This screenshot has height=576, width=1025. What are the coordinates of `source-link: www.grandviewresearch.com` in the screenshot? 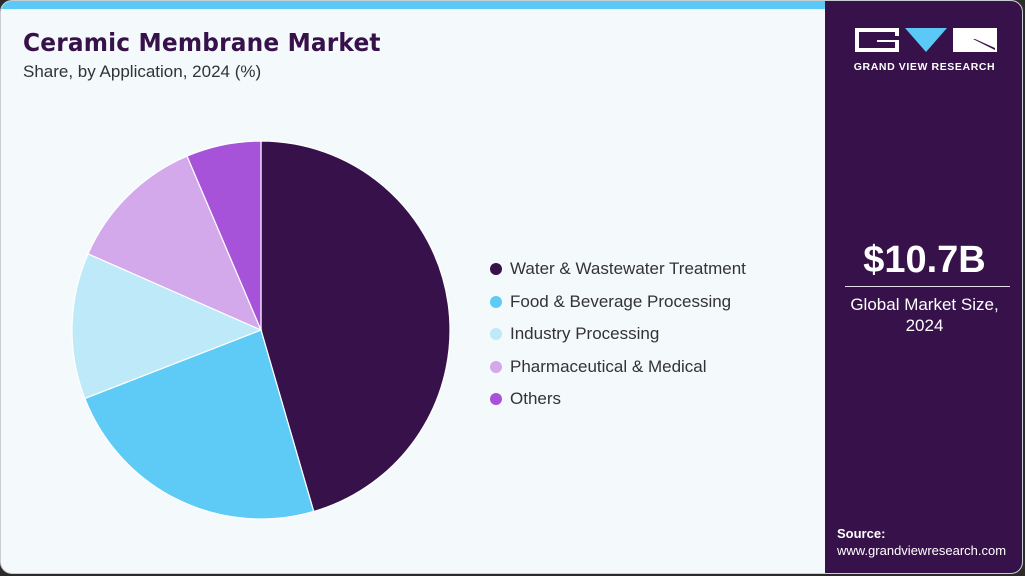 It's located at (922, 550).